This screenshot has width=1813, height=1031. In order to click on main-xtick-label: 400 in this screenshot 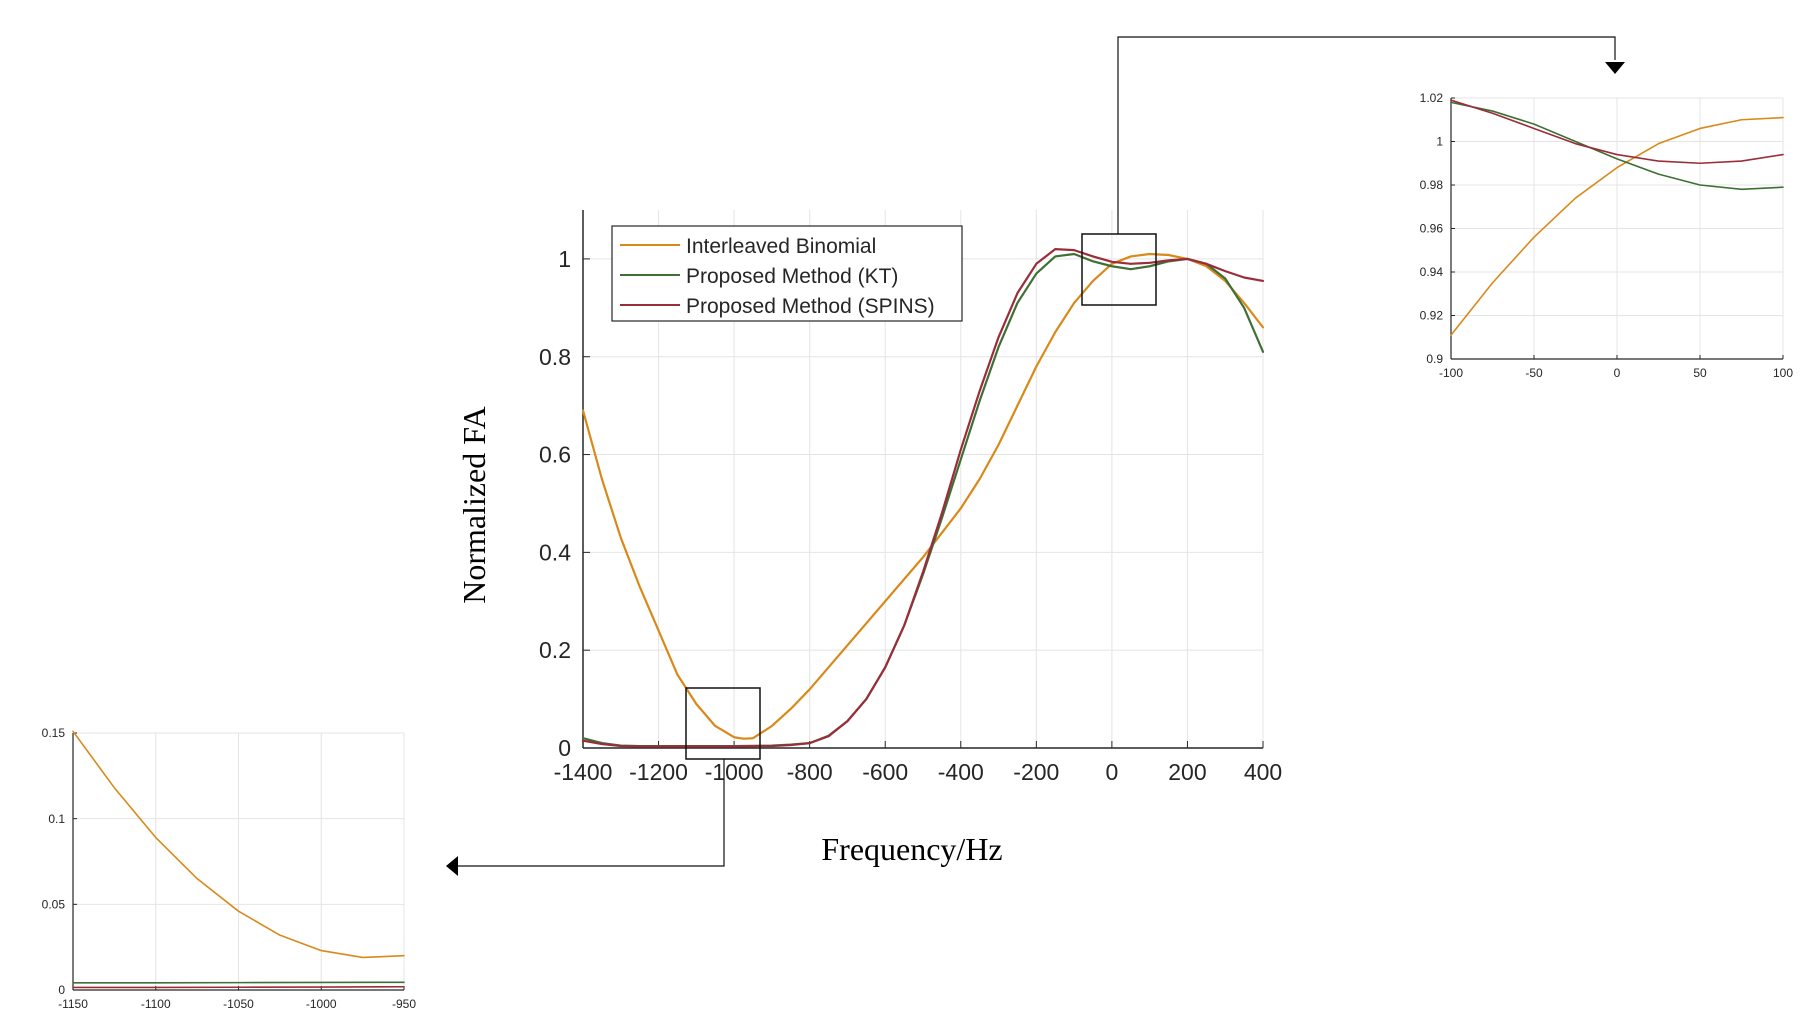, I will do `click(1263, 772)`.